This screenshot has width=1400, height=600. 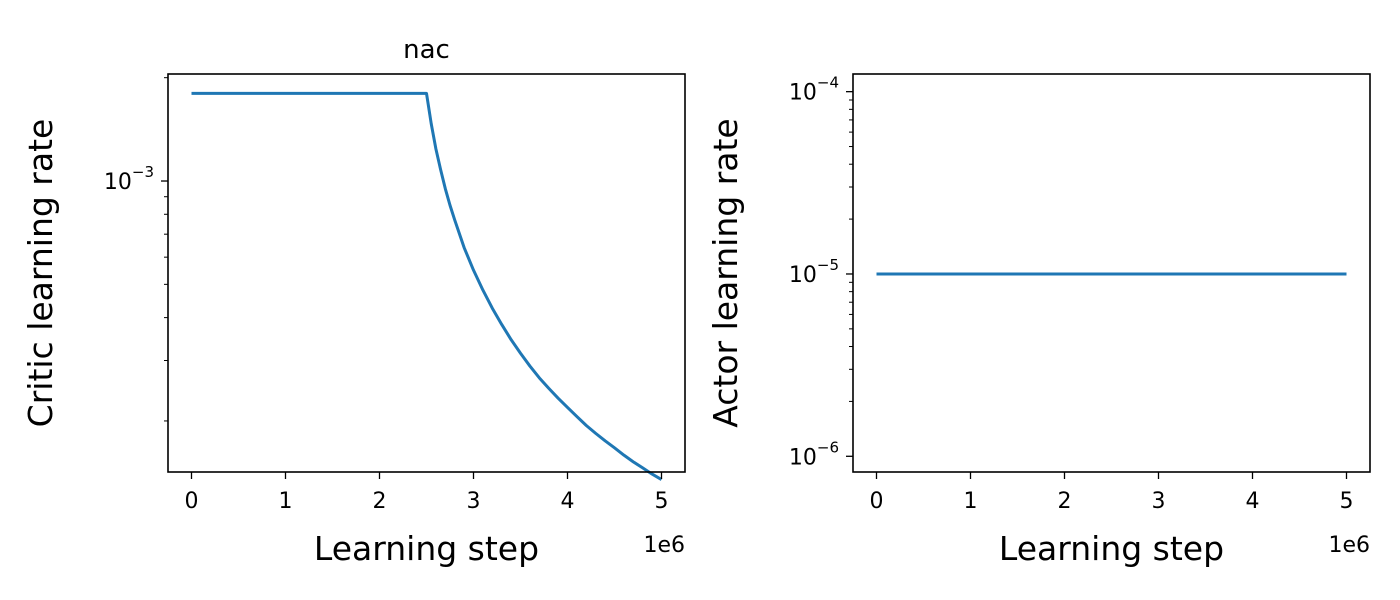 What do you see at coordinates (143, 172) in the screenshot?
I see `y-tick-exponent: −3` at bounding box center [143, 172].